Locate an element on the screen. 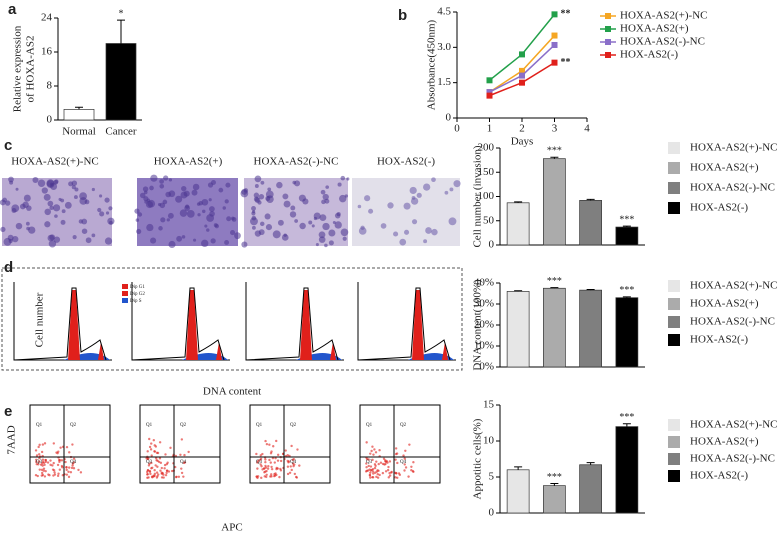 The height and width of the screenshot is (538, 784). legend-label: HOXA-AS2(+) is located at coordinates (724, 442).